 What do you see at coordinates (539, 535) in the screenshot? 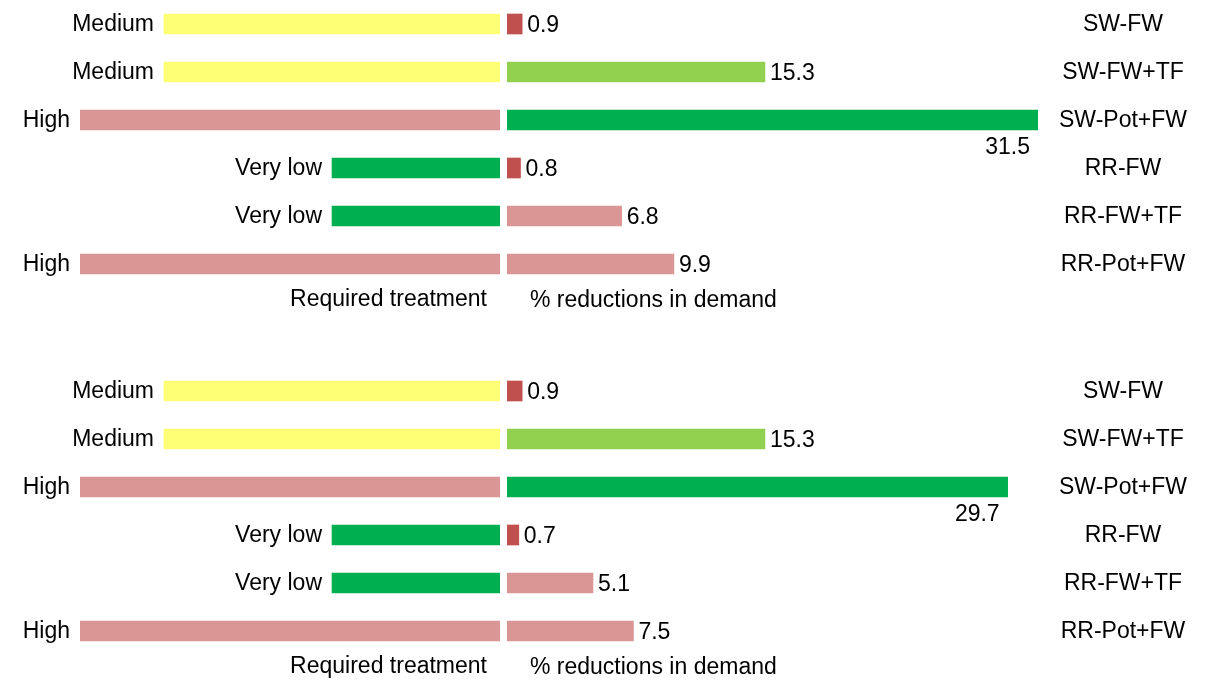
I see `data-label: 0.7` at bounding box center [539, 535].